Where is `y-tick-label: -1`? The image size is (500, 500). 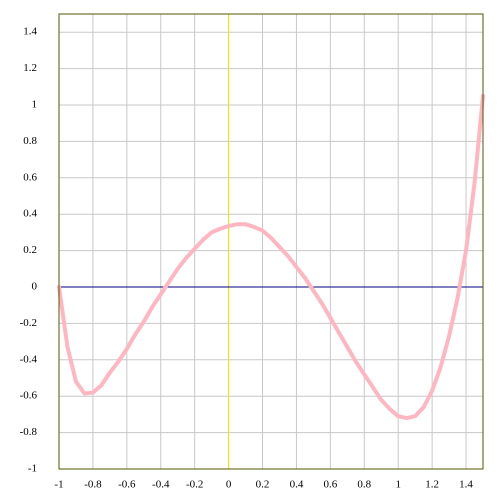 y-tick-label: -1 is located at coordinates (32, 469).